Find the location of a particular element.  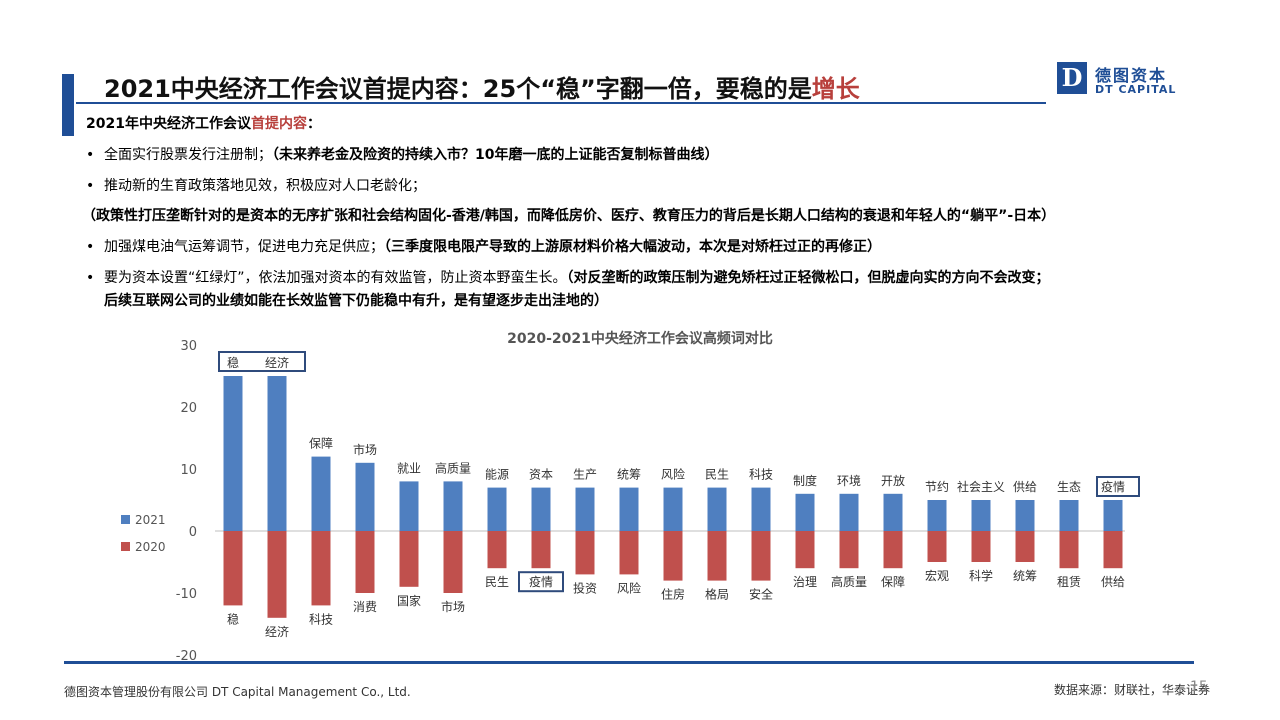

data-label-2020: 经济 is located at coordinates (277, 631).